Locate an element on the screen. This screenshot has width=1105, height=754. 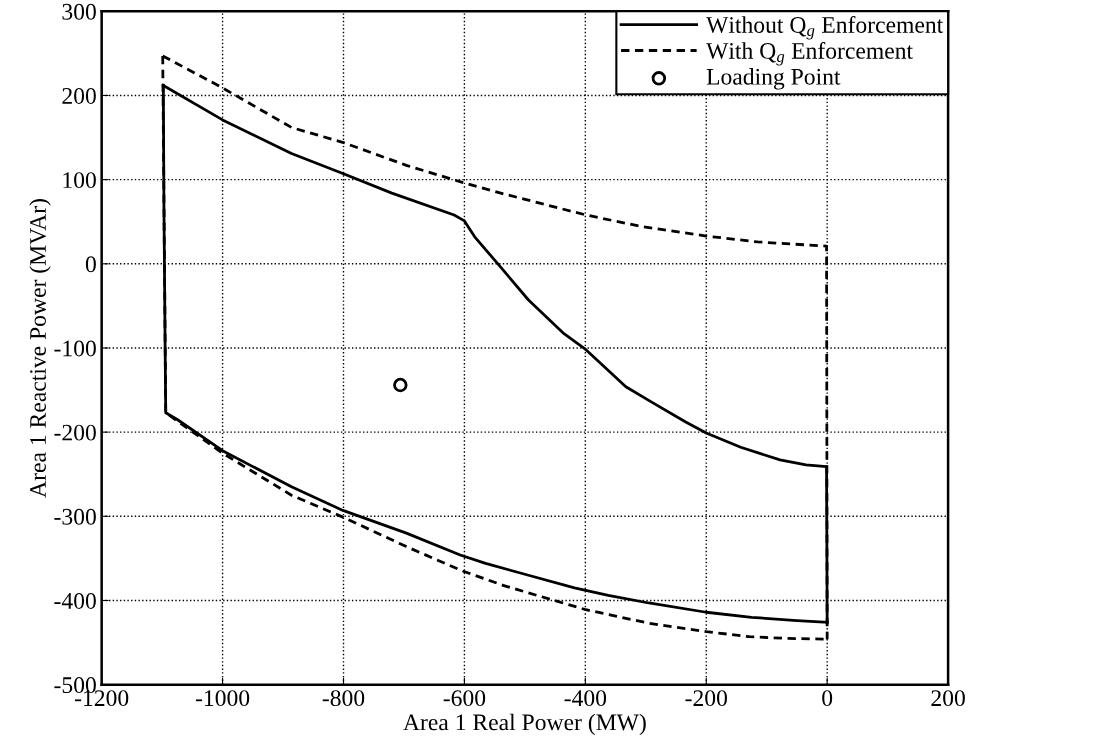
x-tick-label: -600 is located at coordinates (464, 698).